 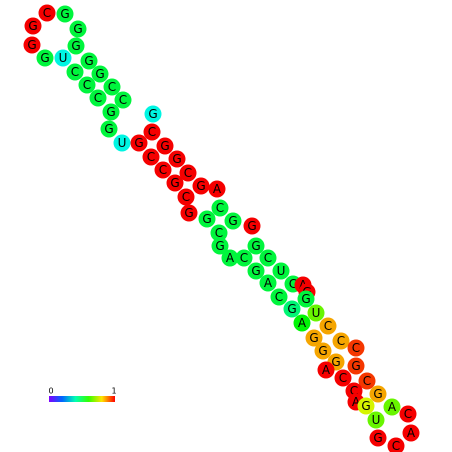 I want to click on nucleotide-label: A, so click(x=411, y=433).